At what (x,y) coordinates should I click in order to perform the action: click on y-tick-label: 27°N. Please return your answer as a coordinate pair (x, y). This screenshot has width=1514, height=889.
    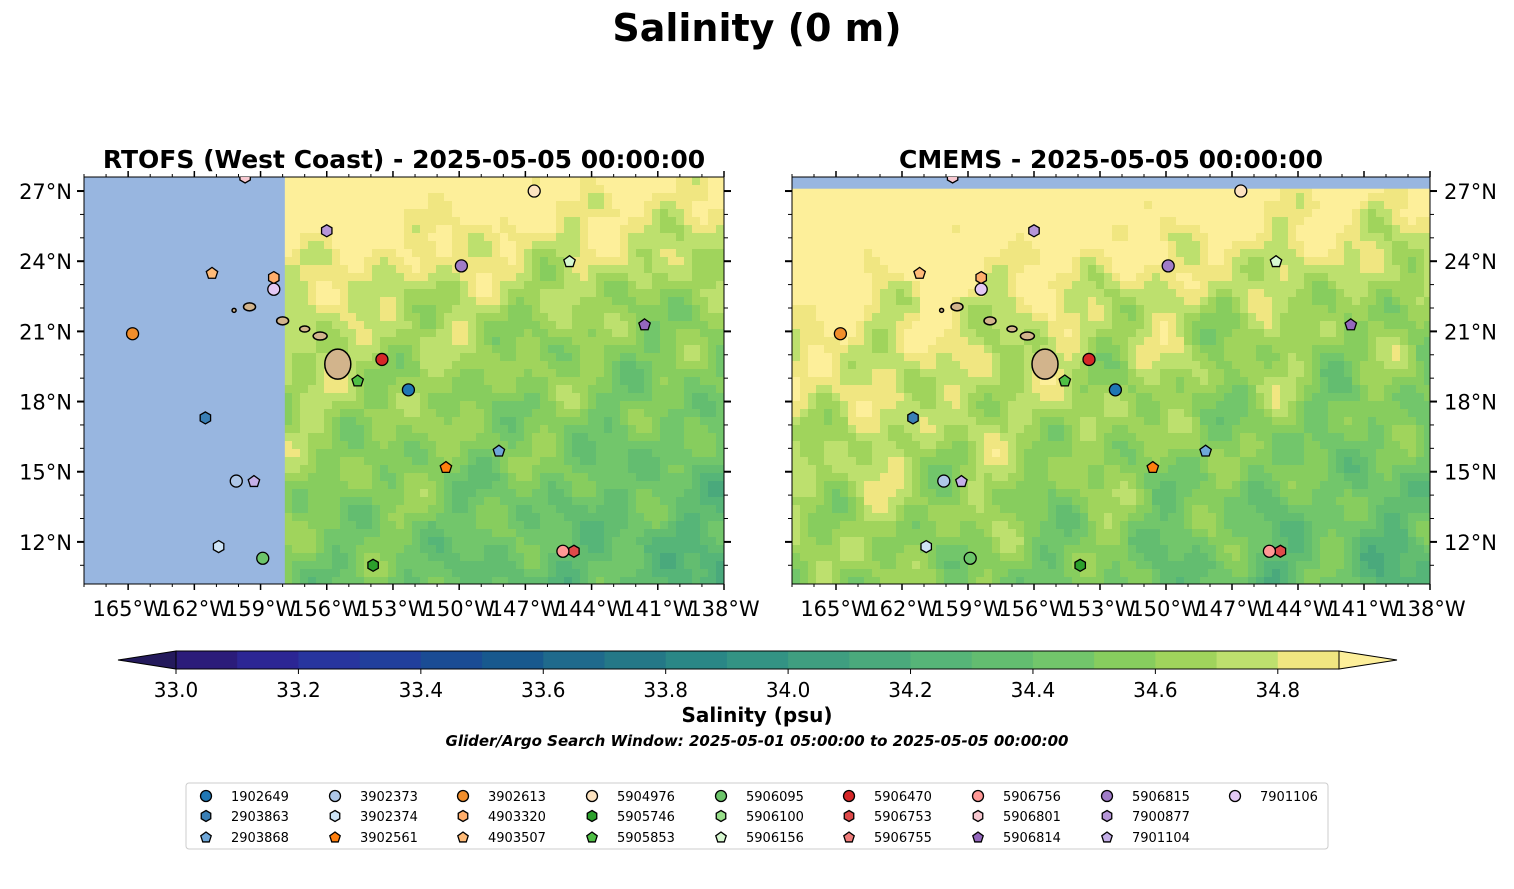
    Looking at the image, I should click on (45, 192).